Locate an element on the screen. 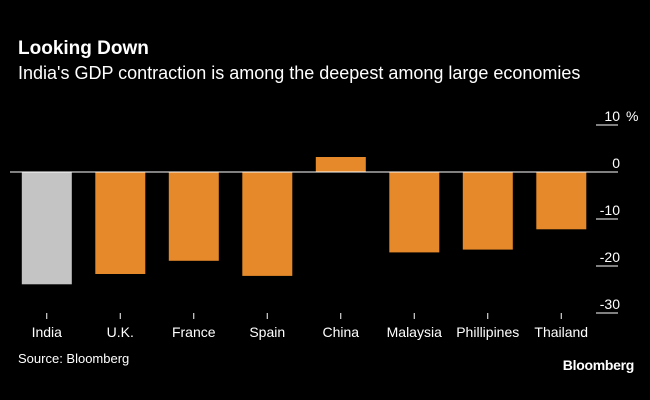  bloomberg-logo: Bloomberg is located at coordinates (598, 365).